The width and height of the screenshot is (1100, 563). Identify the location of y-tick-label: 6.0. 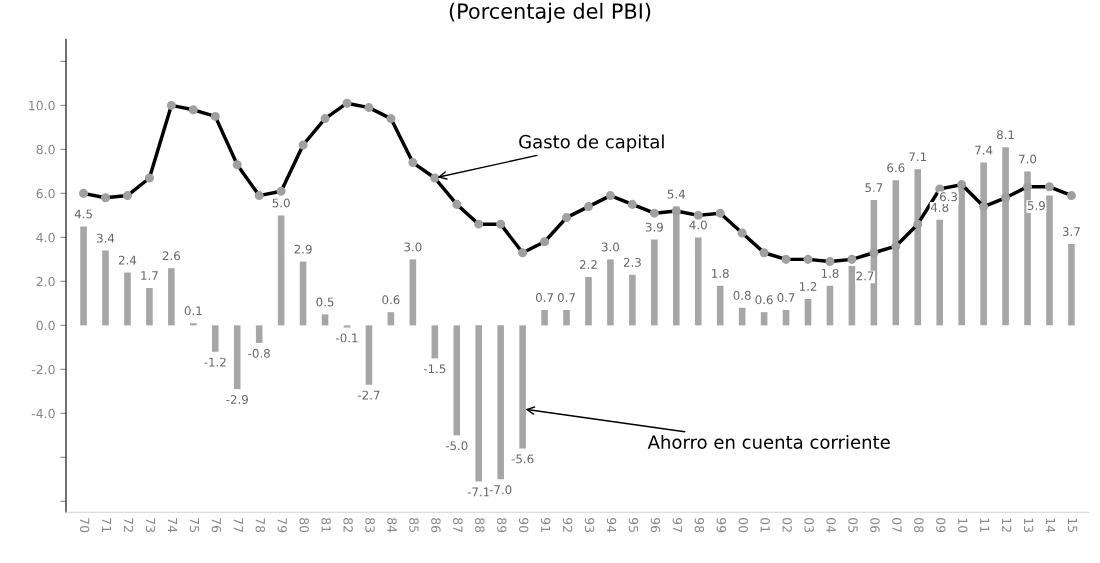
(45, 193).